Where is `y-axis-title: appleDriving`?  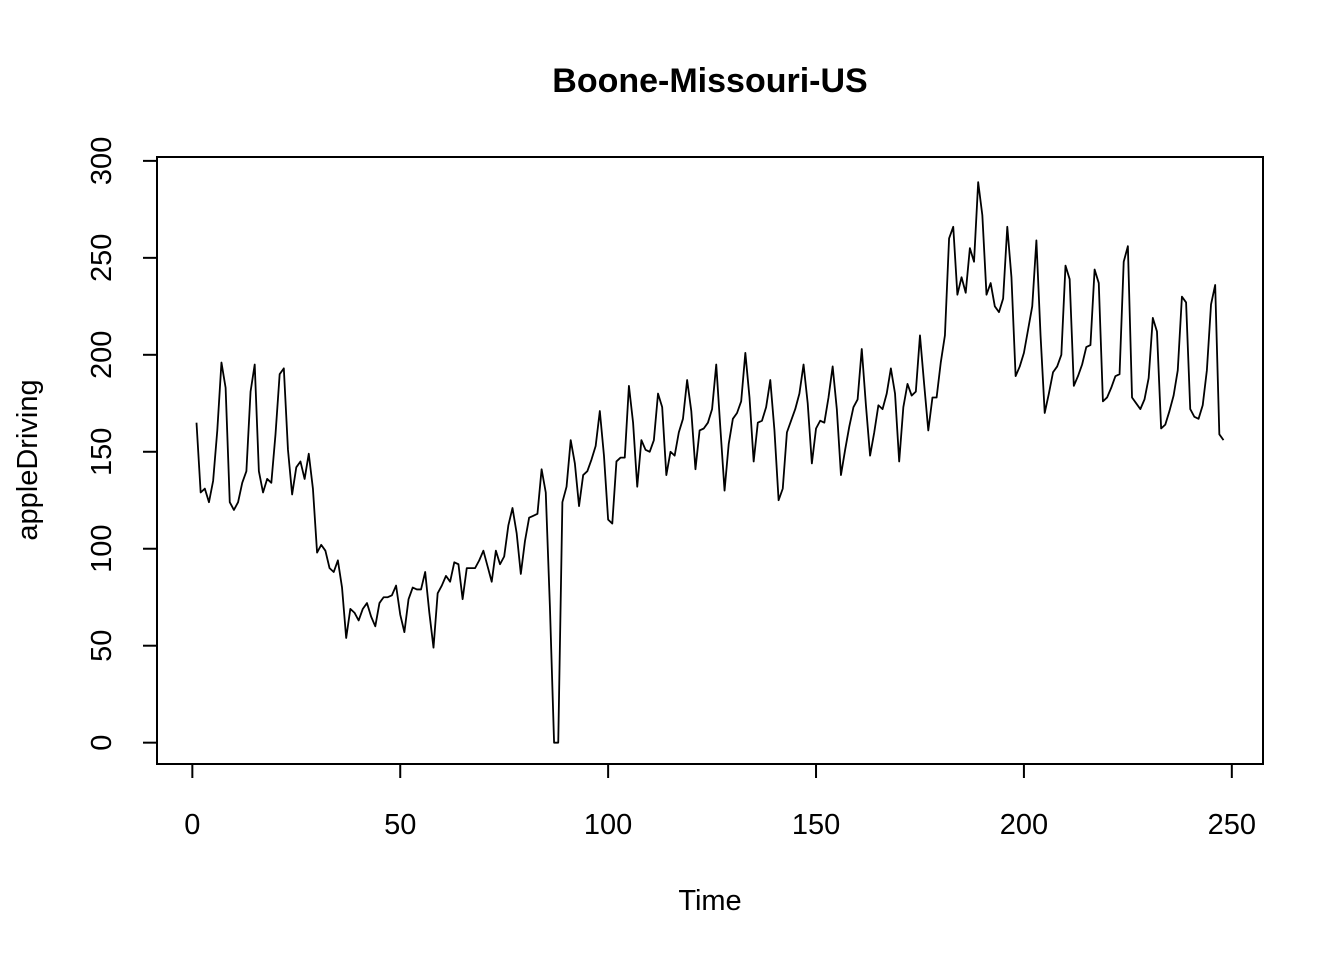 y-axis-title: appleDriving is located at coordinates (28, 459).